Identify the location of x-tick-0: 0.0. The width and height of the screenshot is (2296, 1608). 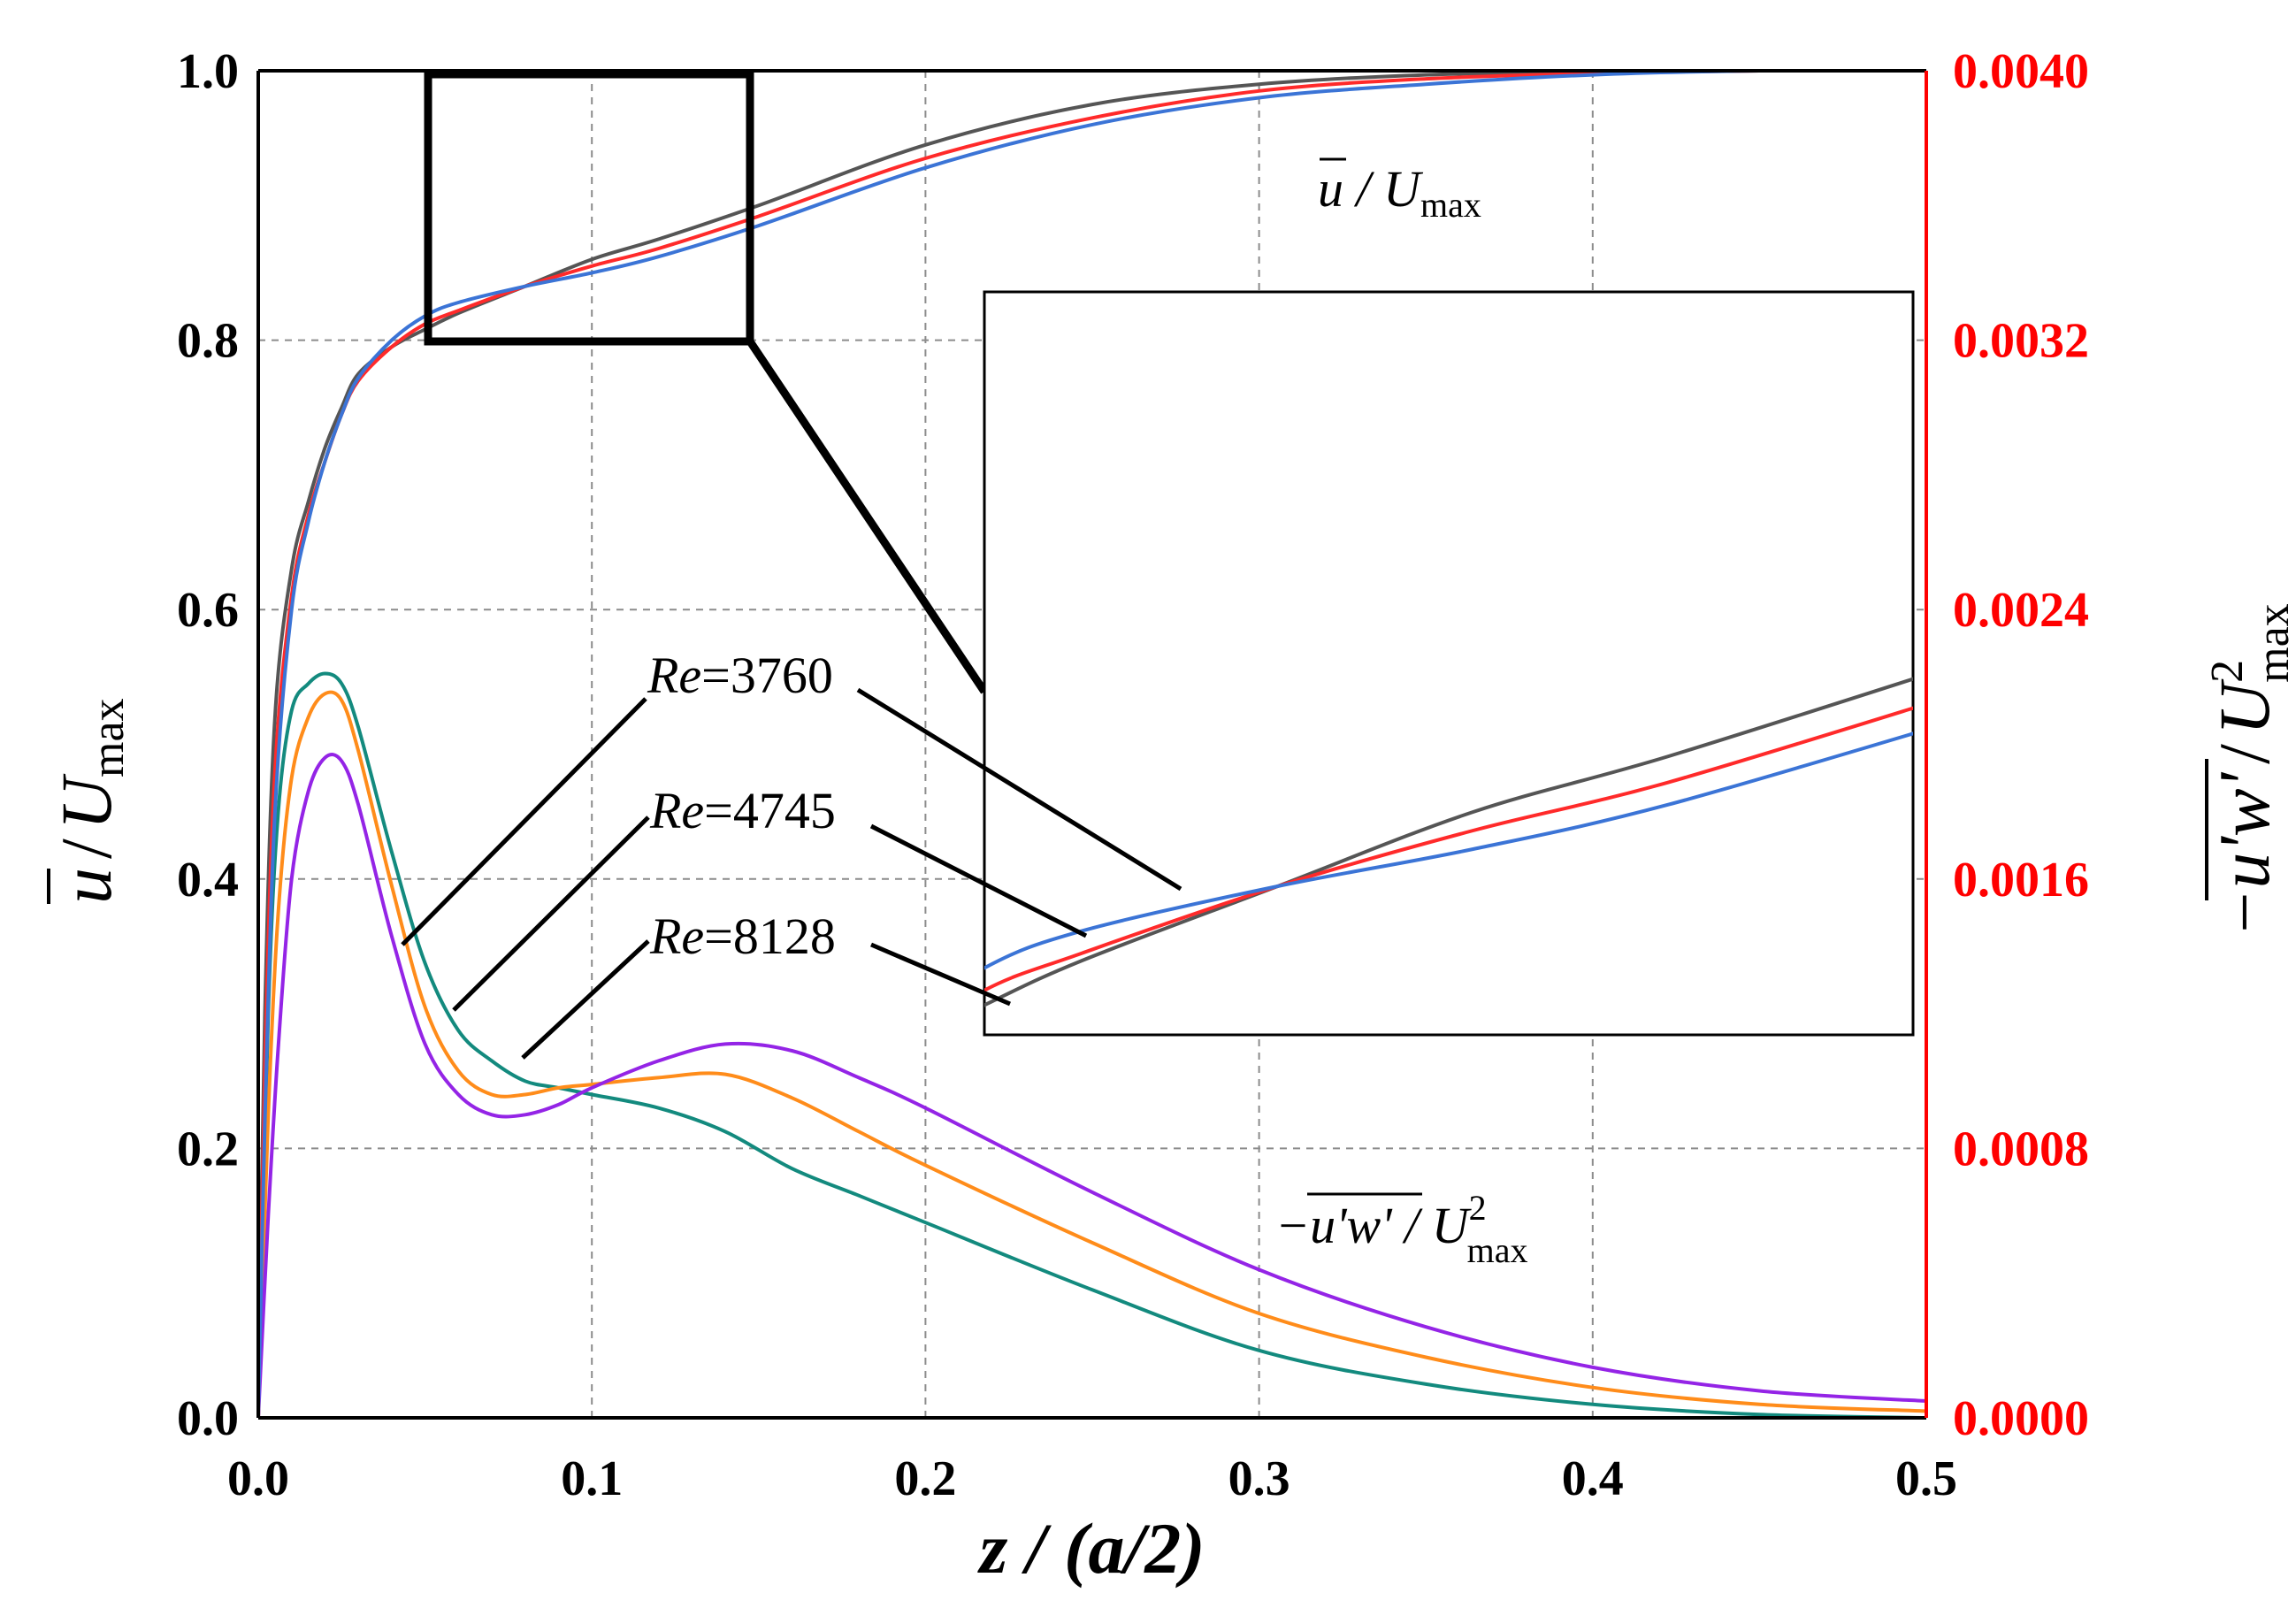
(258, 1479).